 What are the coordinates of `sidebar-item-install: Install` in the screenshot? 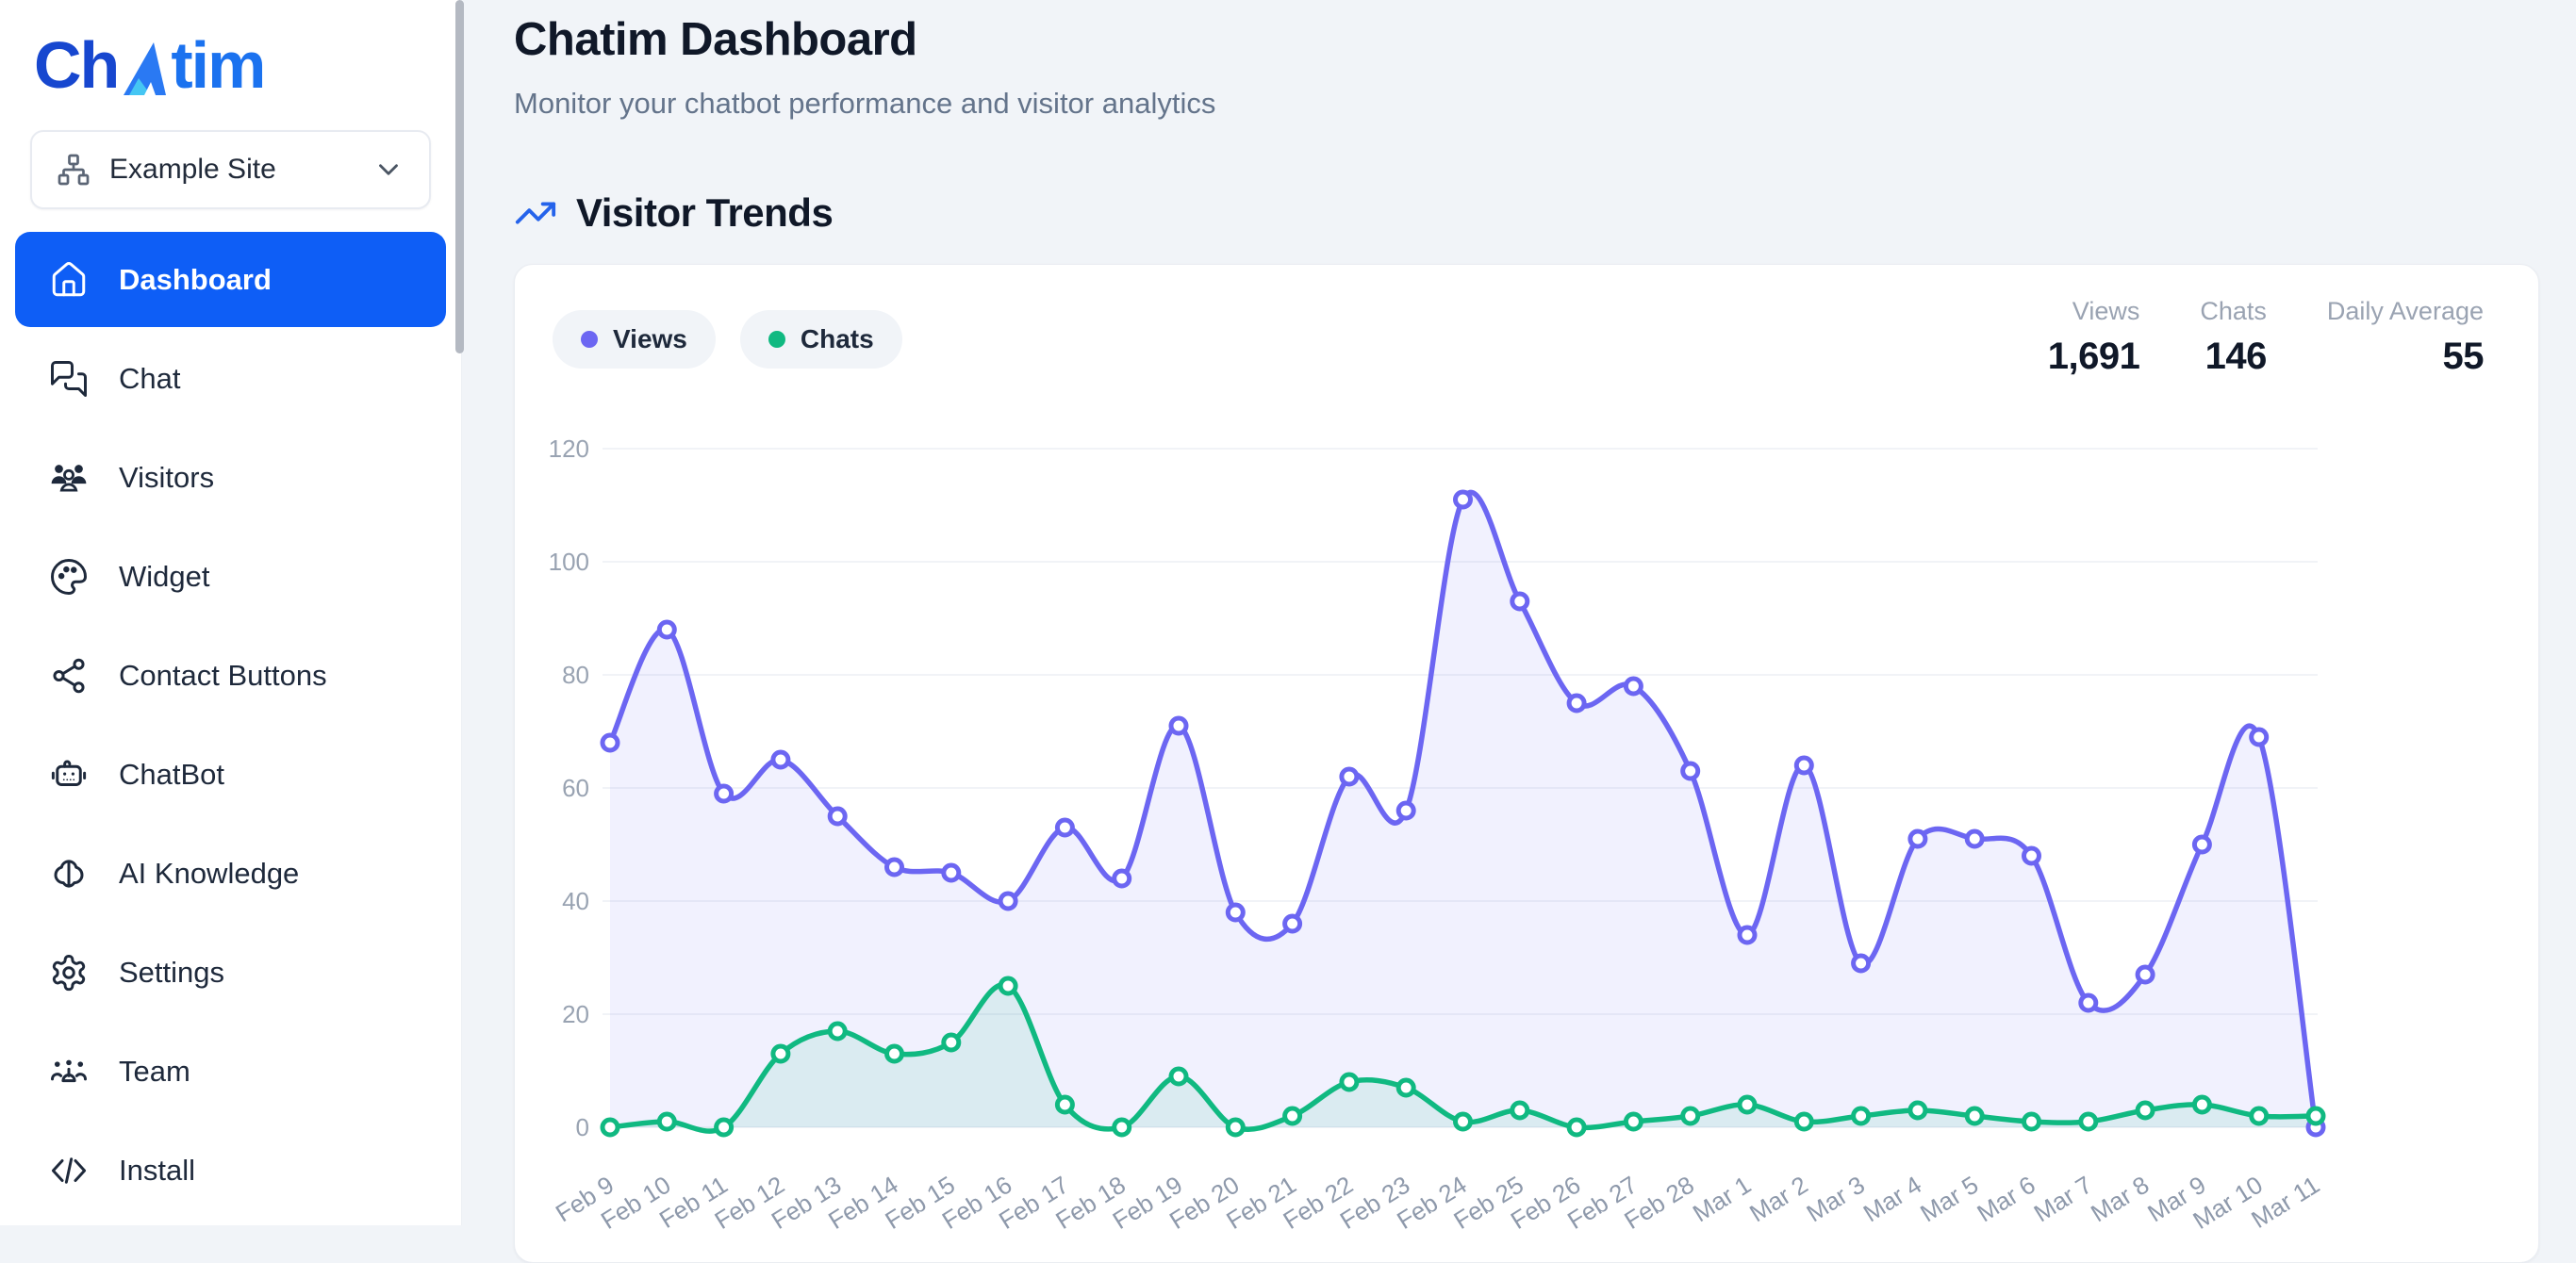 It's located at (230, 1171).